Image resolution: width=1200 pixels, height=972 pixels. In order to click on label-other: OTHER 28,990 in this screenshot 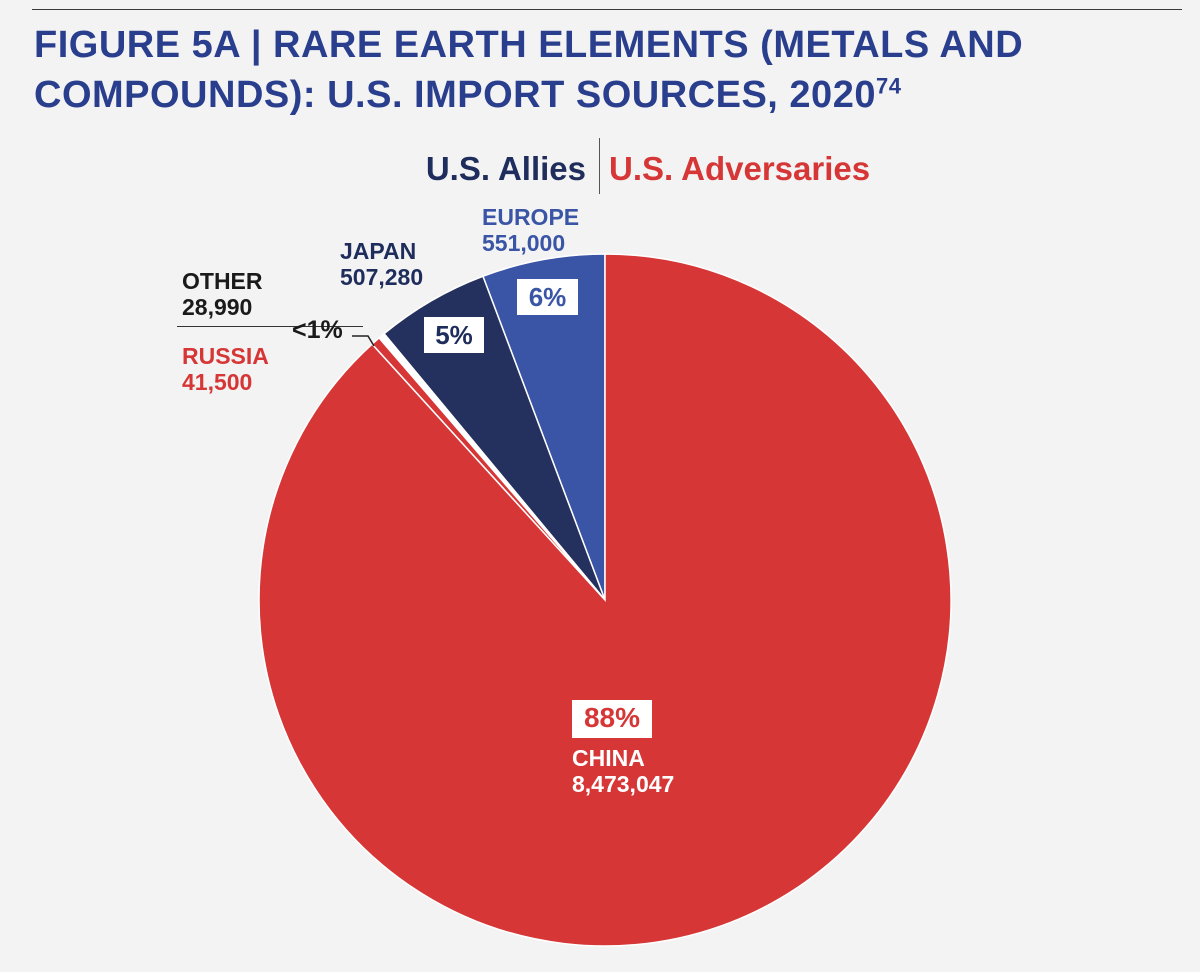, I will do `click(222, 294)`.